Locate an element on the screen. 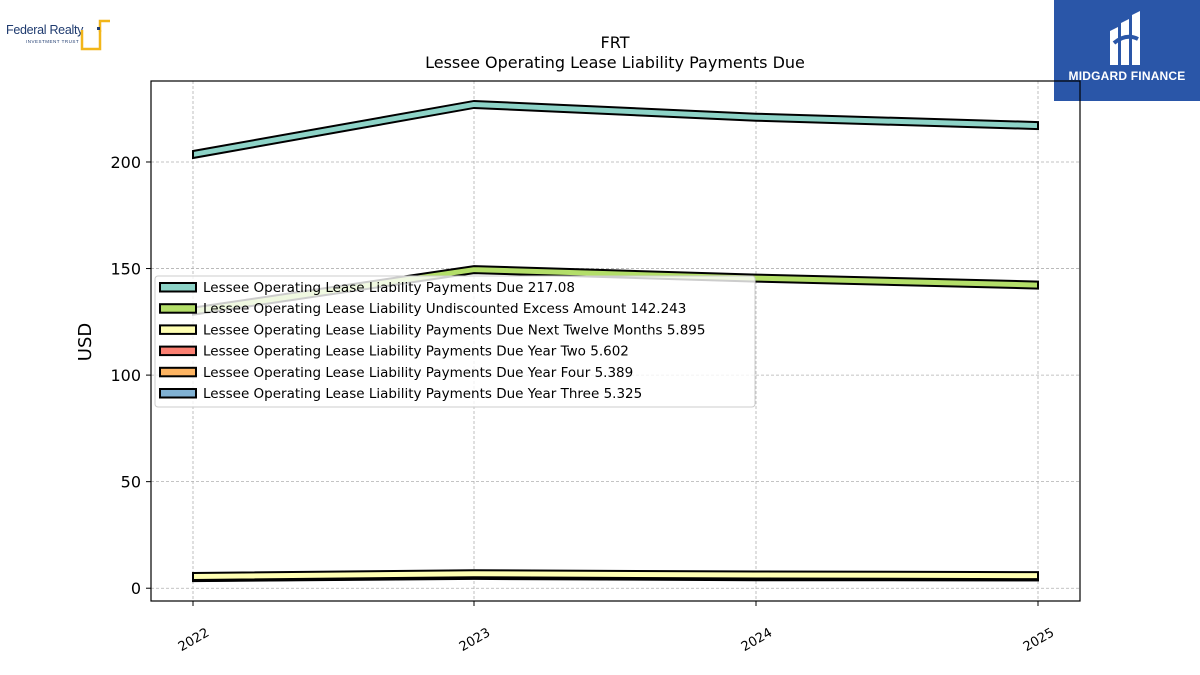 The image size is (1200, 675). federal-realty-logo: Federal Realty INVESTMENT TRUST is located at coordinates (60, 35).